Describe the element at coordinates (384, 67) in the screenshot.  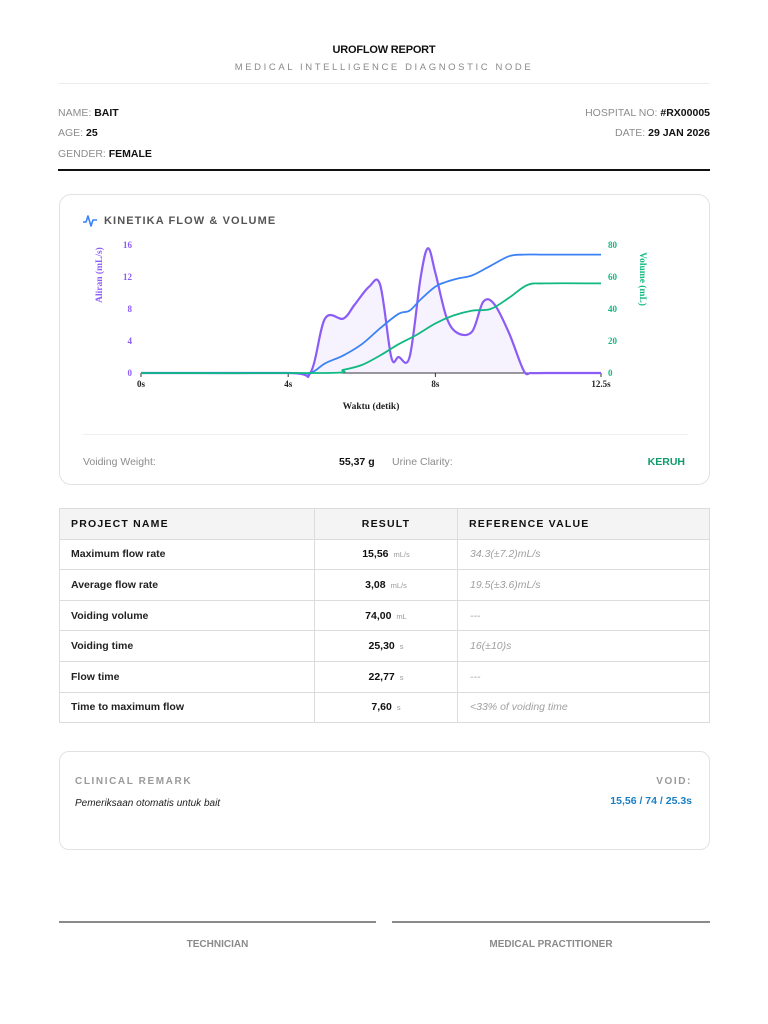
I see `report-subtitle: MEDICAL INTELLIGENCE DIAGNOSTIC NODE` at that location.